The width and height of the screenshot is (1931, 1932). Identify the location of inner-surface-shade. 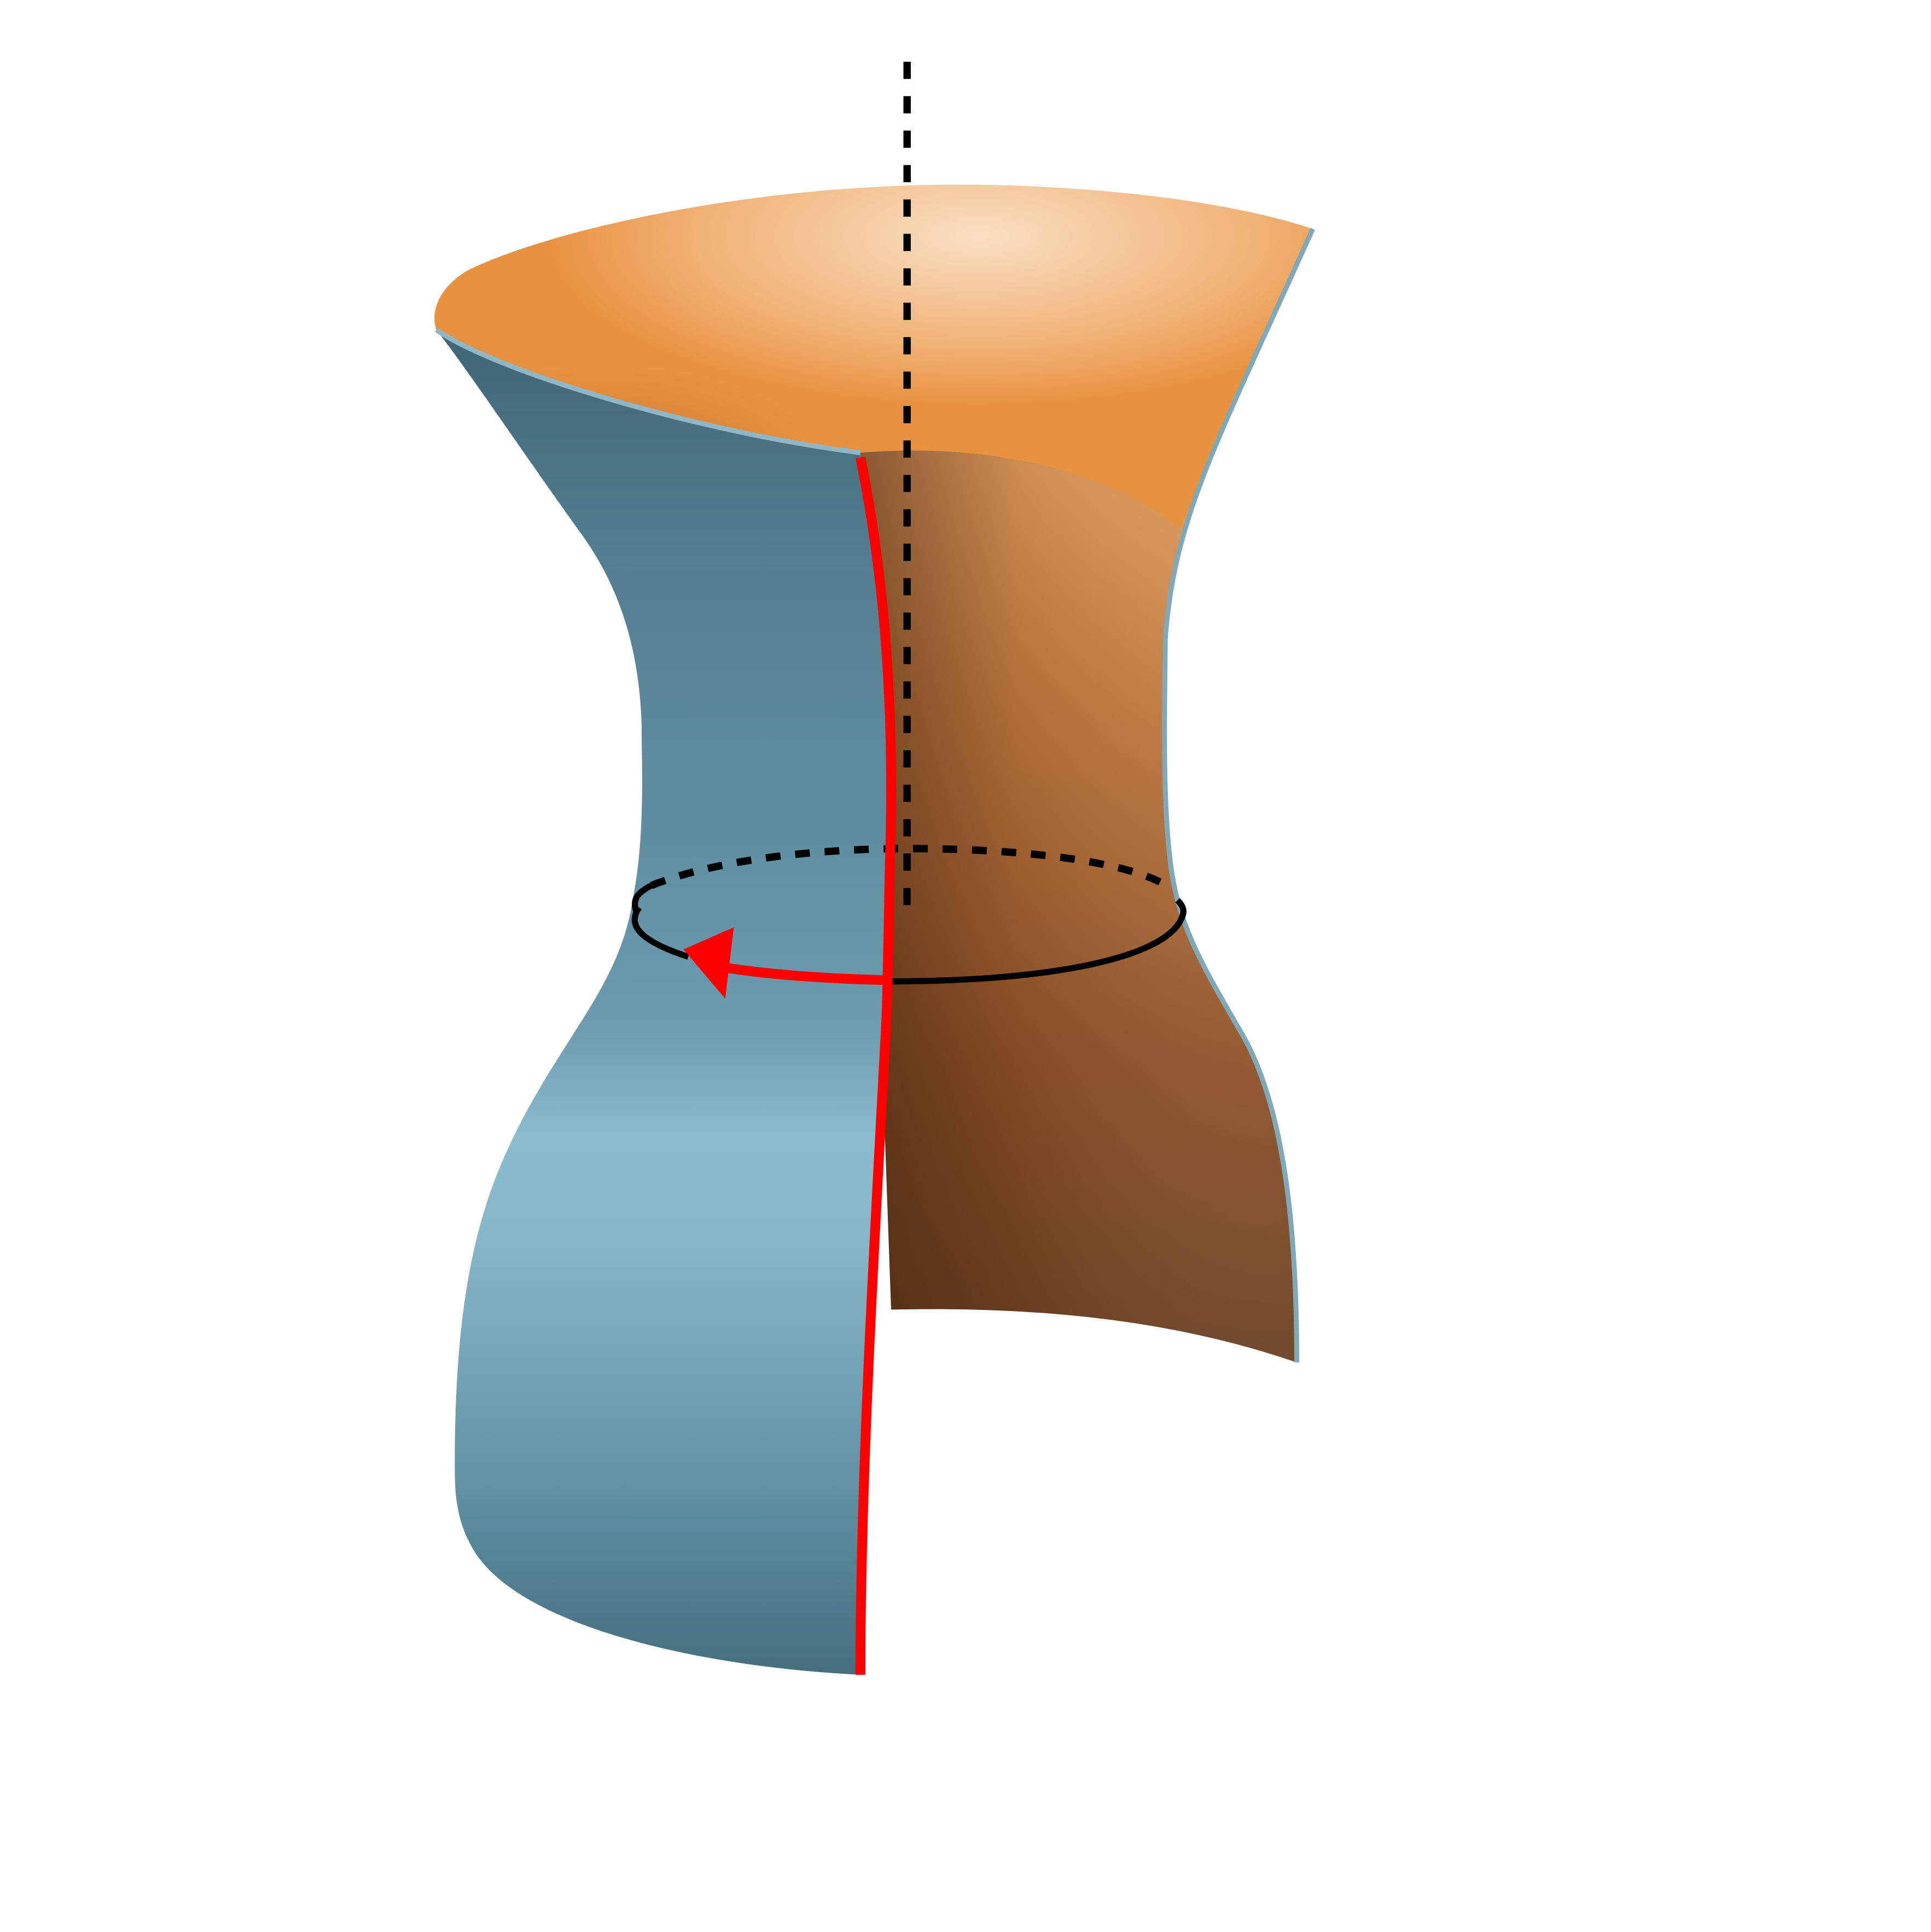
(1086, 796).